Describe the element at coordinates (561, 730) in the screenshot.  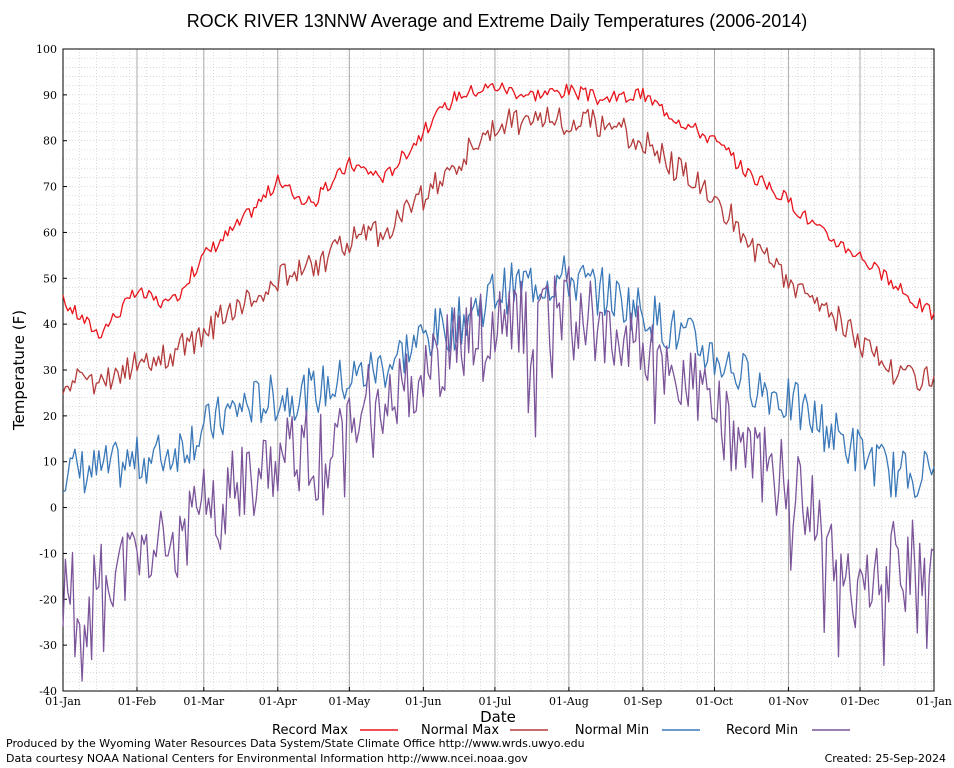
I see `legend: Record Max Normal Max Normal Min Record Min` at that location.